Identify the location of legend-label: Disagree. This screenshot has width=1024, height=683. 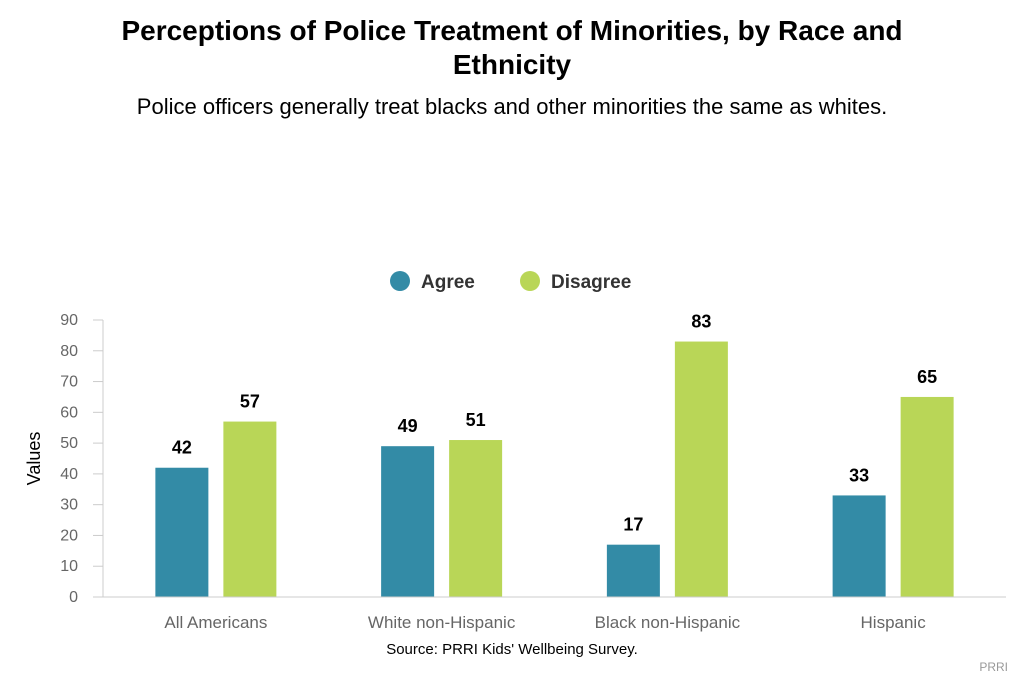
(591, 282).